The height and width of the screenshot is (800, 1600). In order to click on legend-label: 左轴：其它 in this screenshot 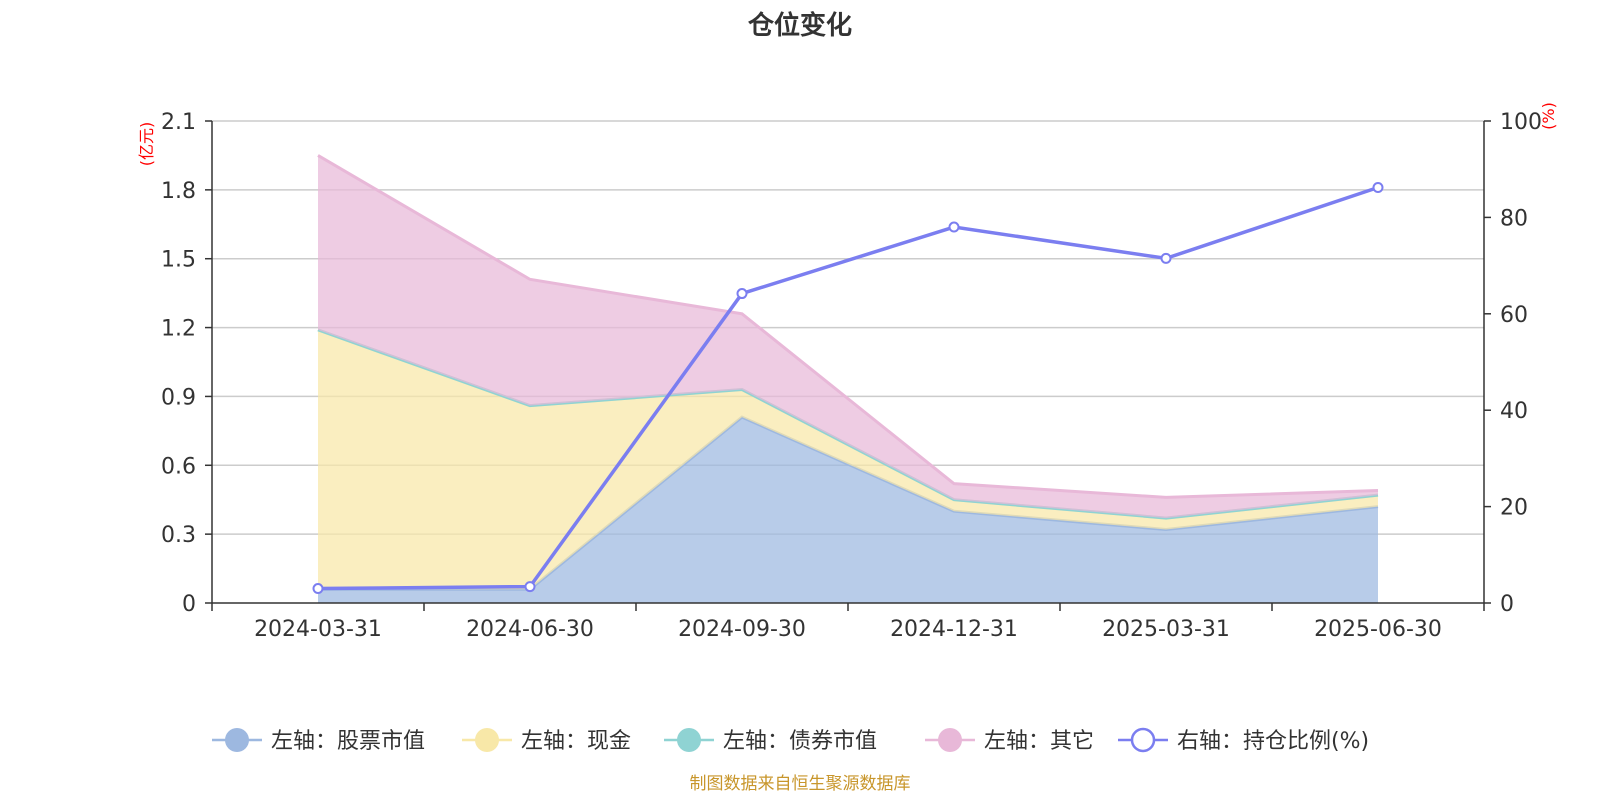, I will do `click(1039, 741)`.